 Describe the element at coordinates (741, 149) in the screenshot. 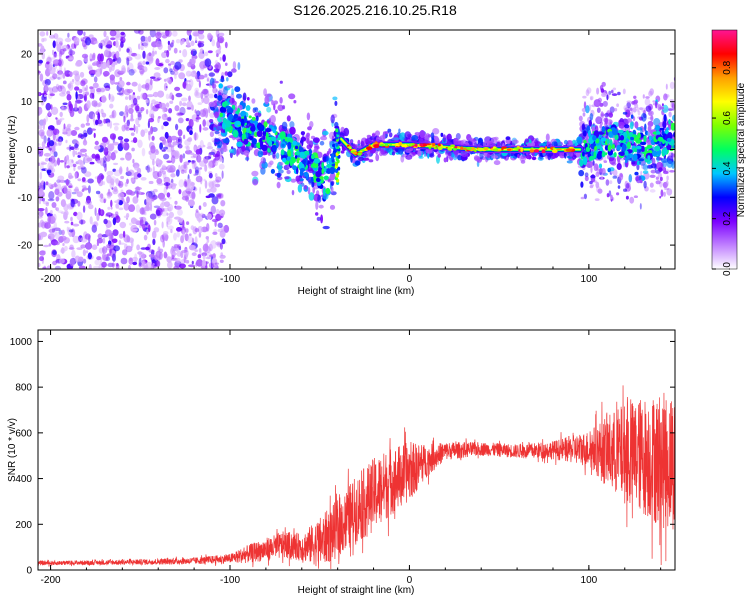

I see `colorbar-label: Normalized spectral amplitude` at that location.